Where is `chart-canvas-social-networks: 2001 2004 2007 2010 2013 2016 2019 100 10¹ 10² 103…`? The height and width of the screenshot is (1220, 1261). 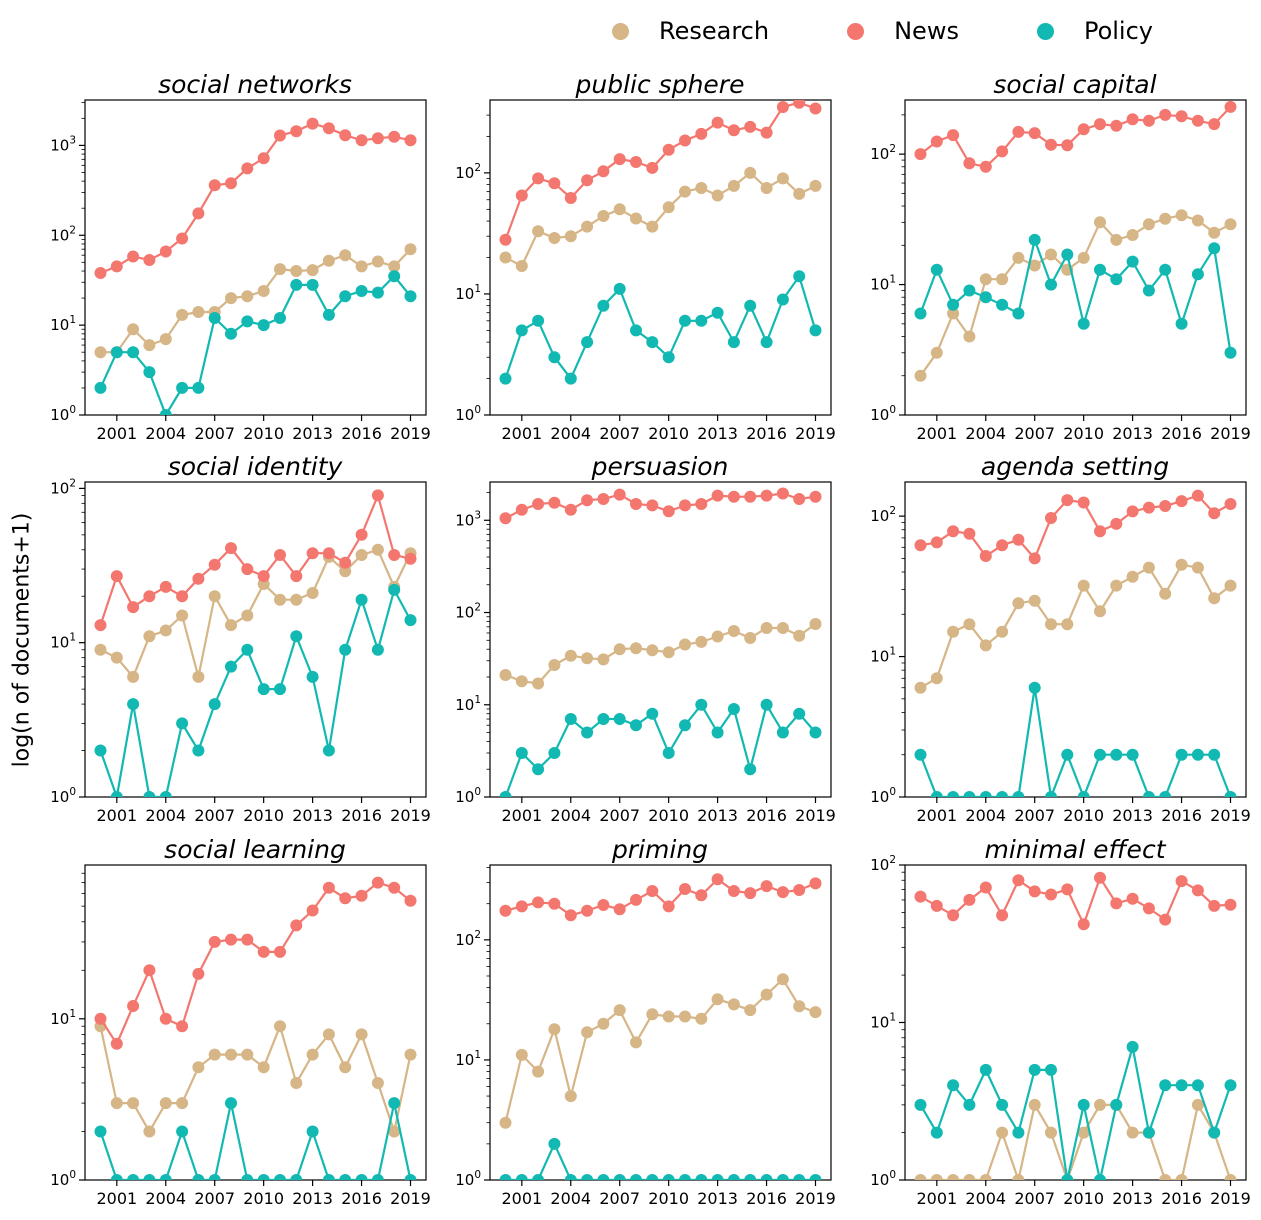
chart-canvas-social-networks: 2001 2004 2007 2010 2013 2016 2019 100 10¹ 10² 103… is located at coordinates (240, 256).